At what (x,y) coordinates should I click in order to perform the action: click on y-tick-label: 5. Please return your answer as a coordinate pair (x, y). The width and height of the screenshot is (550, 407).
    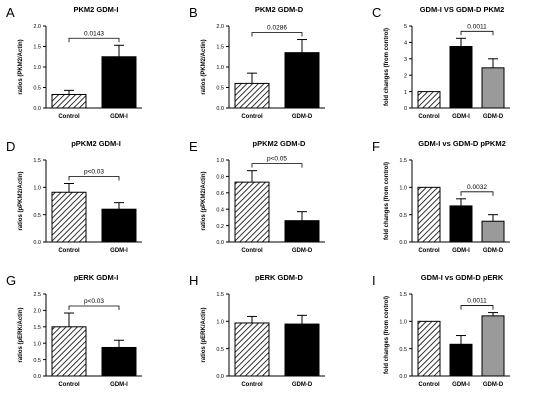
    Looking at the image, I should click on (405, 27).